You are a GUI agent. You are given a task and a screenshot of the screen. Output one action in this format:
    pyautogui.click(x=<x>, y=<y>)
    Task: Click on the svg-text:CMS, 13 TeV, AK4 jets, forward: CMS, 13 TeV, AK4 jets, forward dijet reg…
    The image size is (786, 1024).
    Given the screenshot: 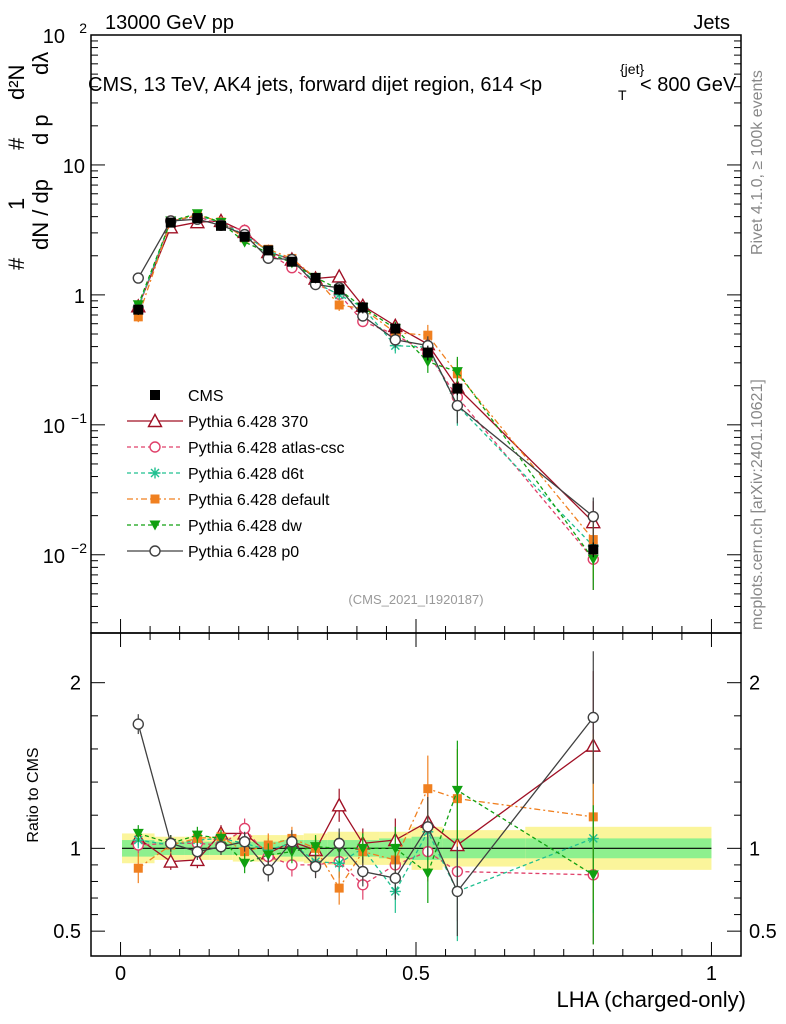 What is the action you would take?
    pyautogui.click(x=315, y=85)
    